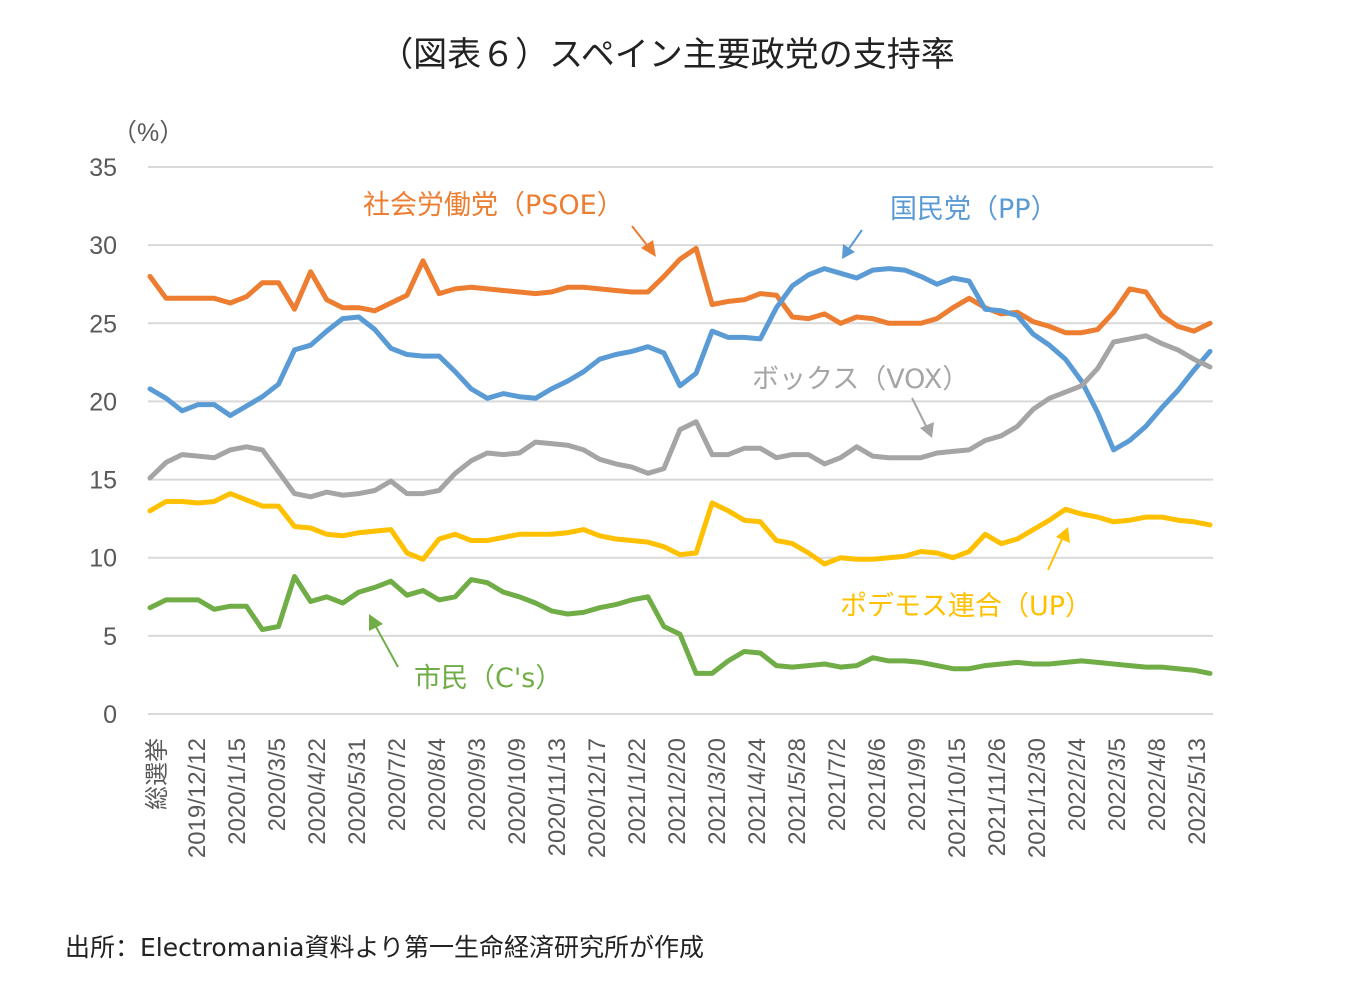 The width and height of the screenshot is (1346, 984). Describe the element at coordinates (103, 402) in the screenshot. I see `y-tick-label: 20` at that location.